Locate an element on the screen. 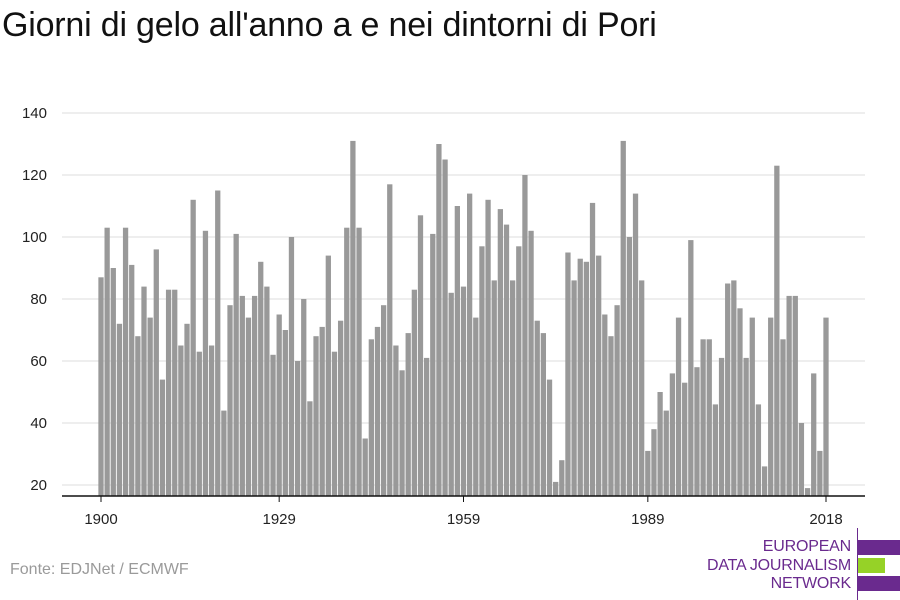 This screenshot has width=900, height=600. bar-1953 is located at coordinates (426, 426).